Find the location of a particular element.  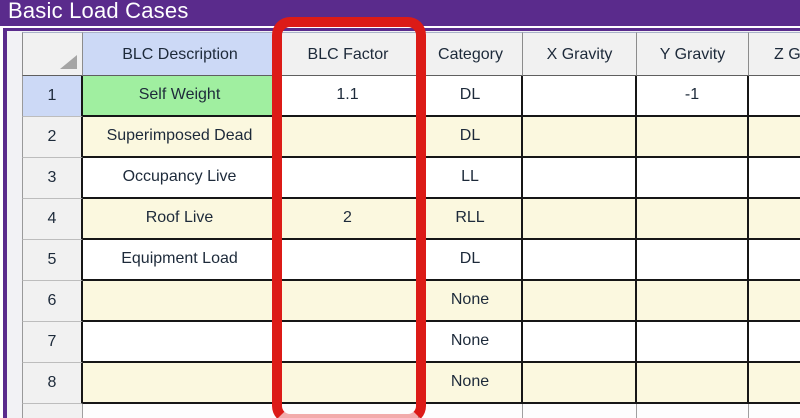

cell-category-row3: LL is located at coordinates (471, 178).